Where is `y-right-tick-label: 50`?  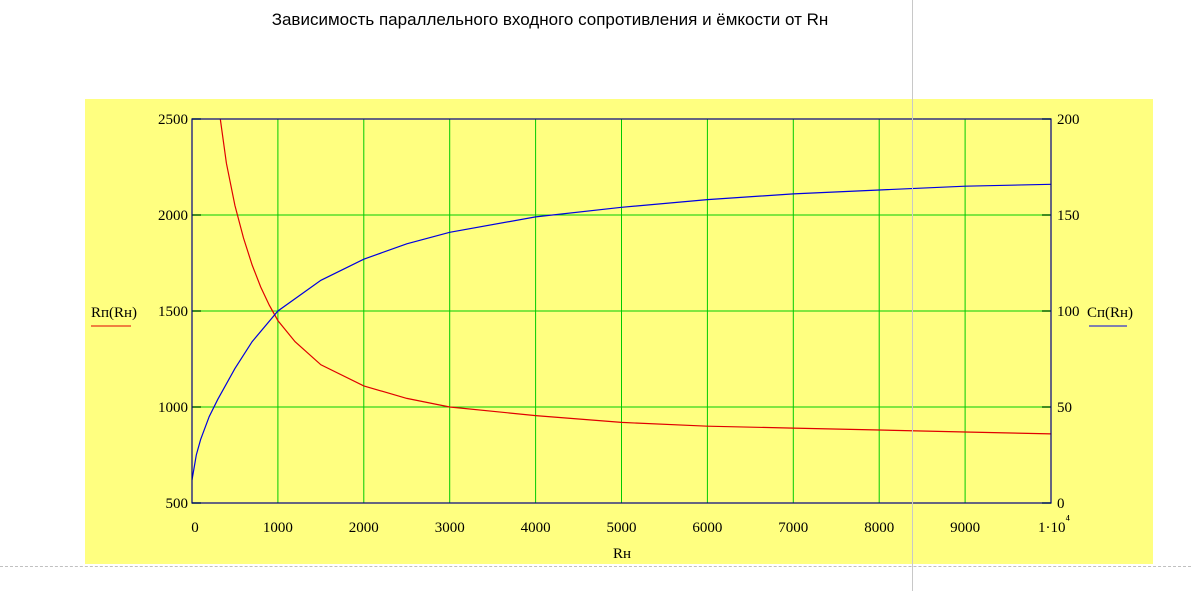
y-right-tick-label: 50 is located at coordinates (1064, 408).